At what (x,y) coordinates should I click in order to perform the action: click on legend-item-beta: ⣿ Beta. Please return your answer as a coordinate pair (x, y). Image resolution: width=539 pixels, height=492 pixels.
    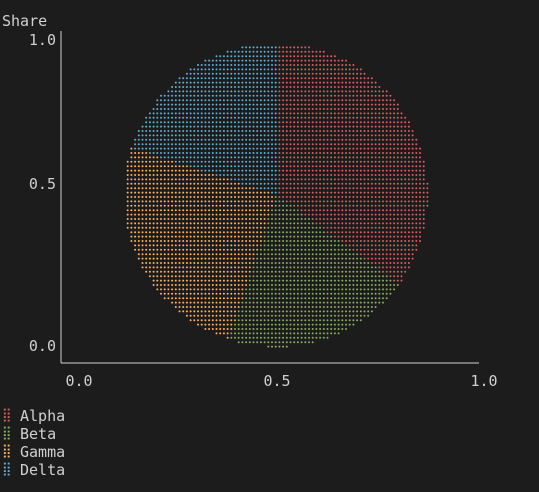
    Looking at the image, I should click on (33, 434).